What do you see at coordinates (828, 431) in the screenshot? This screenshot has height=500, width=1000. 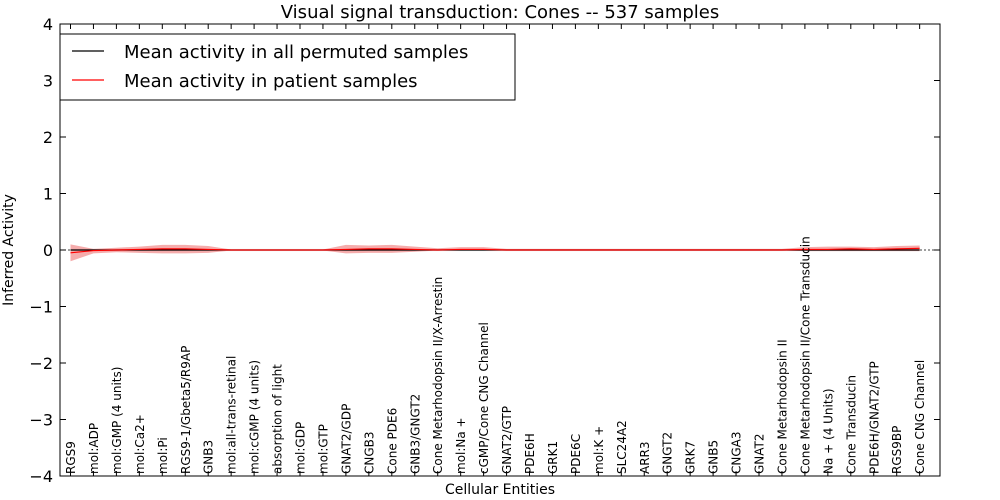 I see `x-tick-label: Na + (4 Units)` at bounding box center [828, 431].